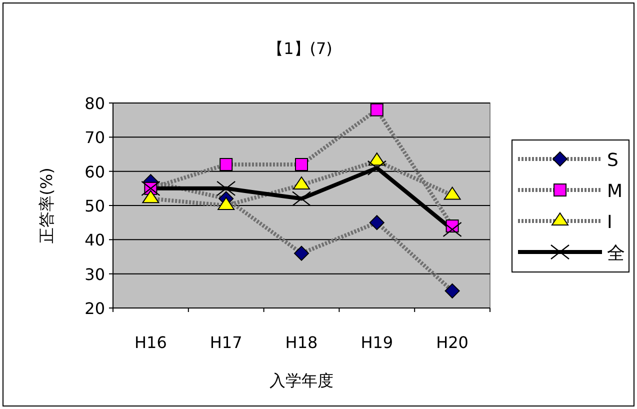 This screenshot has height=409, width=637. What do you see at coordinates (615, 191) in the screenshot?
I see `legend-label: M` at bounding box center [615, 191].